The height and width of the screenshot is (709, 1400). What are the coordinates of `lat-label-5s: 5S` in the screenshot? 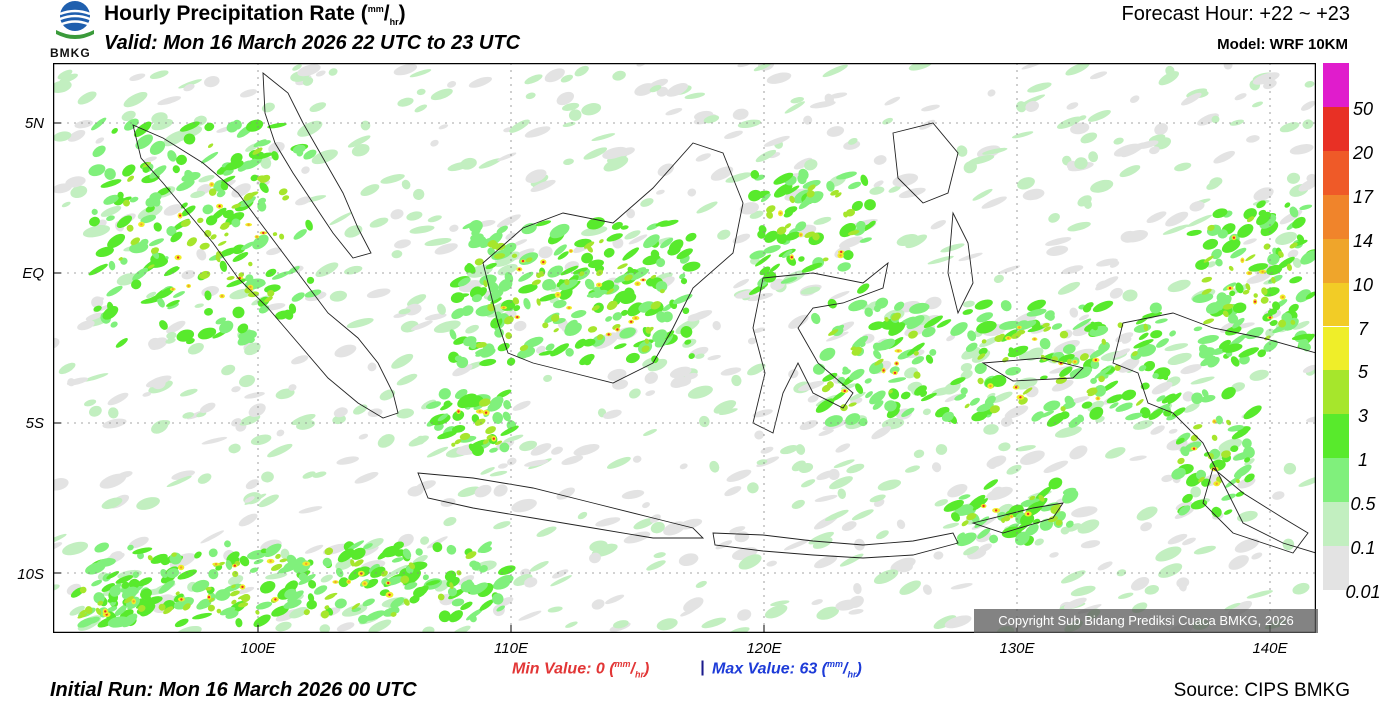 It's located at (34, 423).